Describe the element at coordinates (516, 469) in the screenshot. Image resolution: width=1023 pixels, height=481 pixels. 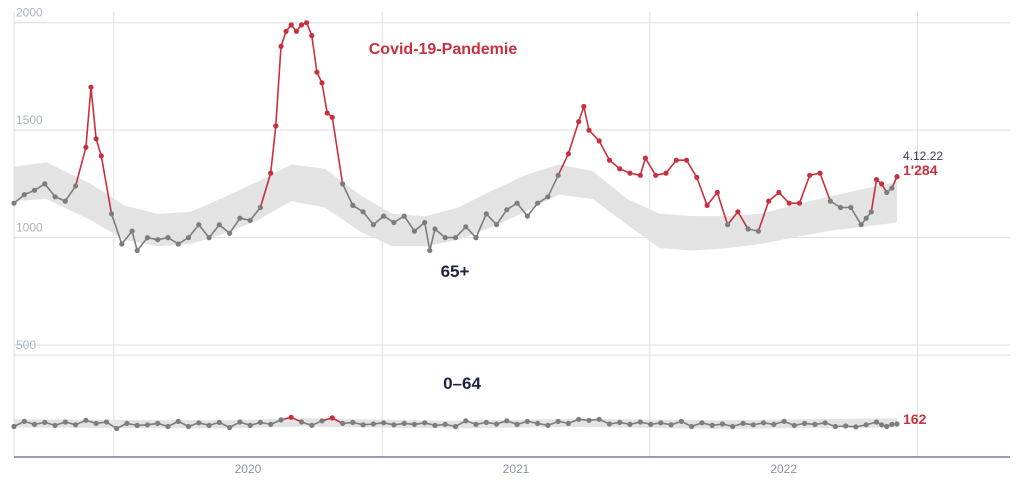
I see `x-tick-label: 2021` at that location.